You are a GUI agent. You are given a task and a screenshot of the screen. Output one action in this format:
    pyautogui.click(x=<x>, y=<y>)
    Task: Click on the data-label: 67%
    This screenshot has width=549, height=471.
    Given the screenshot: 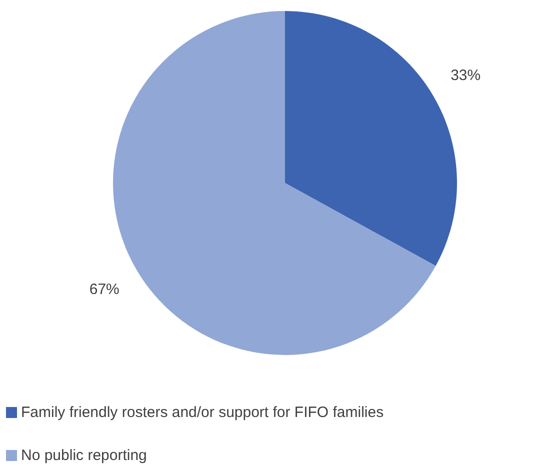 What is the action you would take?
    pyautogui.click(x=104, y=289)
    